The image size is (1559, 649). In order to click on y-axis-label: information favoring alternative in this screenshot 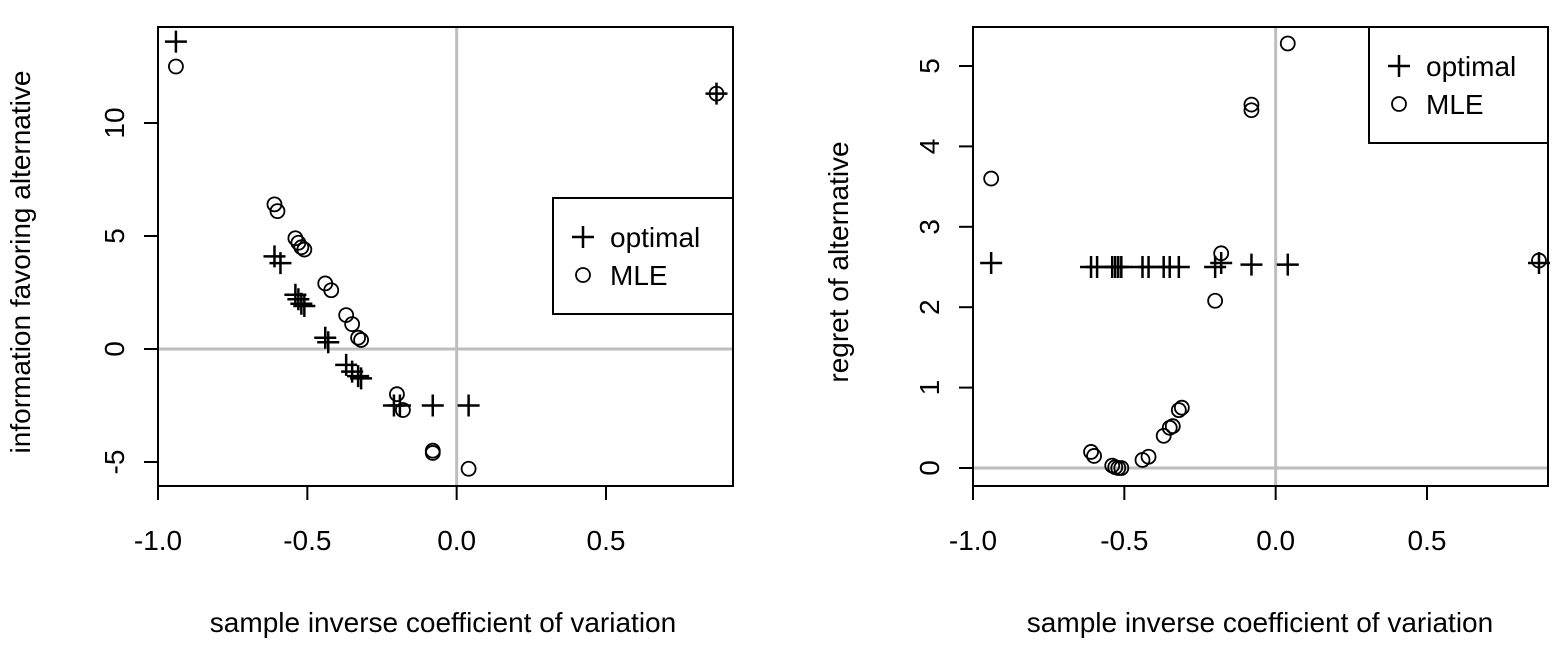, I will do `click(20, 262)`.